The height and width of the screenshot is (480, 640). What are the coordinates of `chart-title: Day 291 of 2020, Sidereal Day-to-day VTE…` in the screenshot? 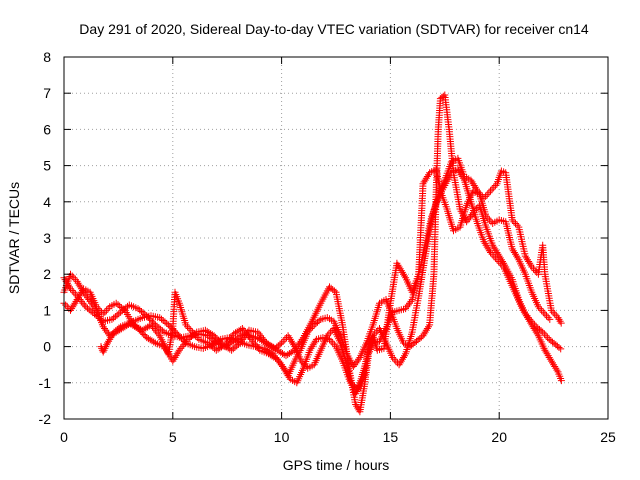 It's located at (334, 29).